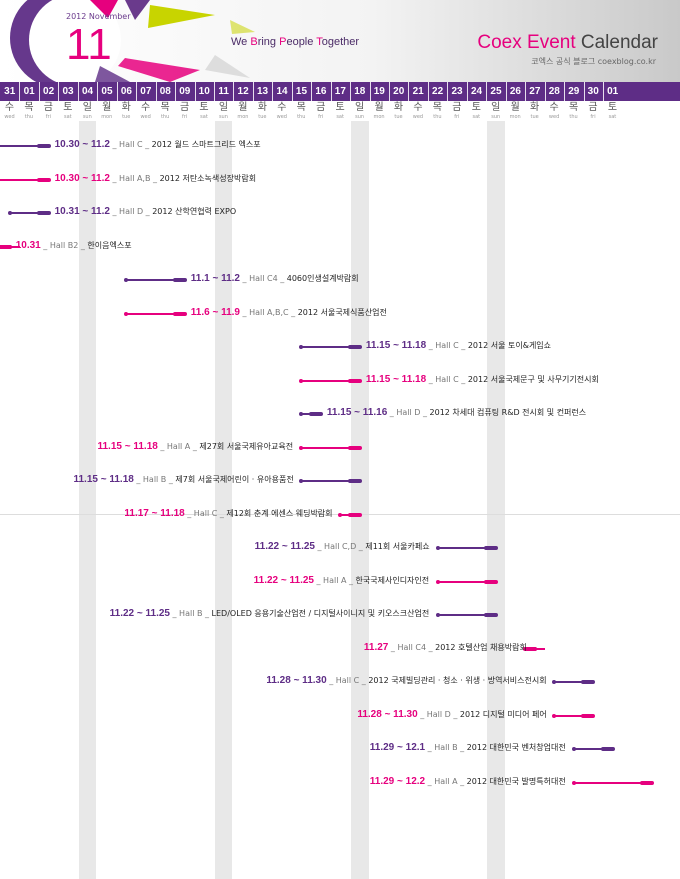  Describe the element at coordinates (282, 107) in the screenshot. I see `weekday-kr-14: 수` at that location.